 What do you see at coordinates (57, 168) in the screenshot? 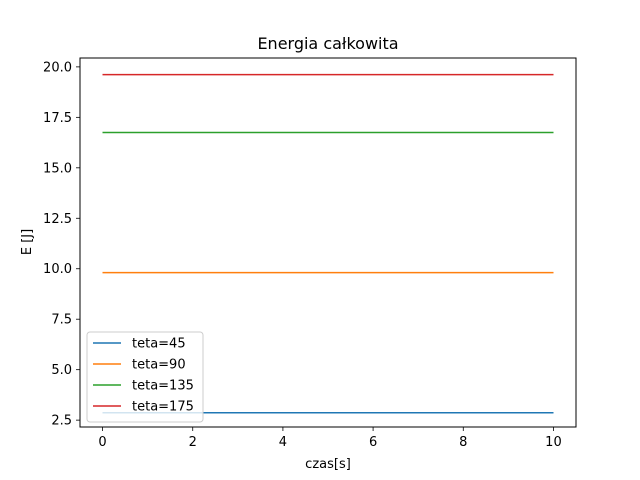
I see `y-tick-label: 15.0` at bounding box center [57, 168].